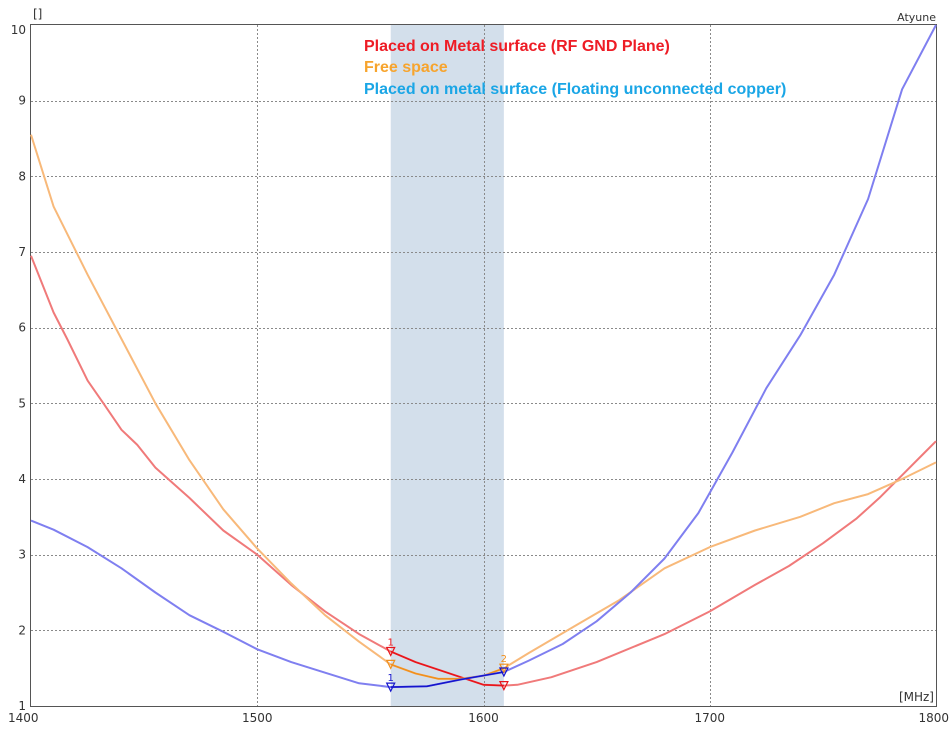 The width and height of the screenshot is (952, 734). I want to click on x-tick-label: 1500, so click(257, 718).